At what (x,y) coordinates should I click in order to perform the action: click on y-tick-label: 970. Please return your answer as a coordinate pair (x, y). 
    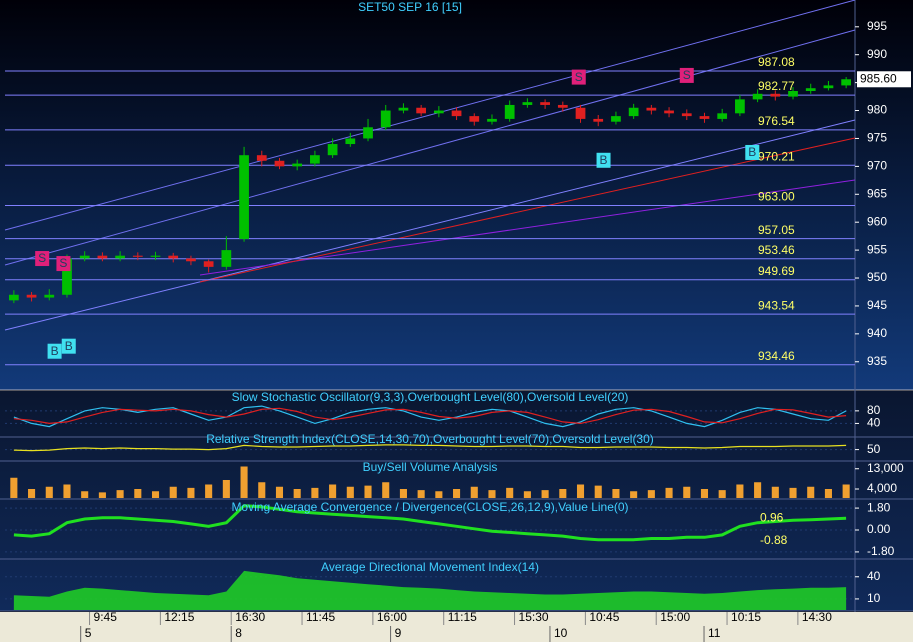
    Looking at the image, I should click on (877, 166).